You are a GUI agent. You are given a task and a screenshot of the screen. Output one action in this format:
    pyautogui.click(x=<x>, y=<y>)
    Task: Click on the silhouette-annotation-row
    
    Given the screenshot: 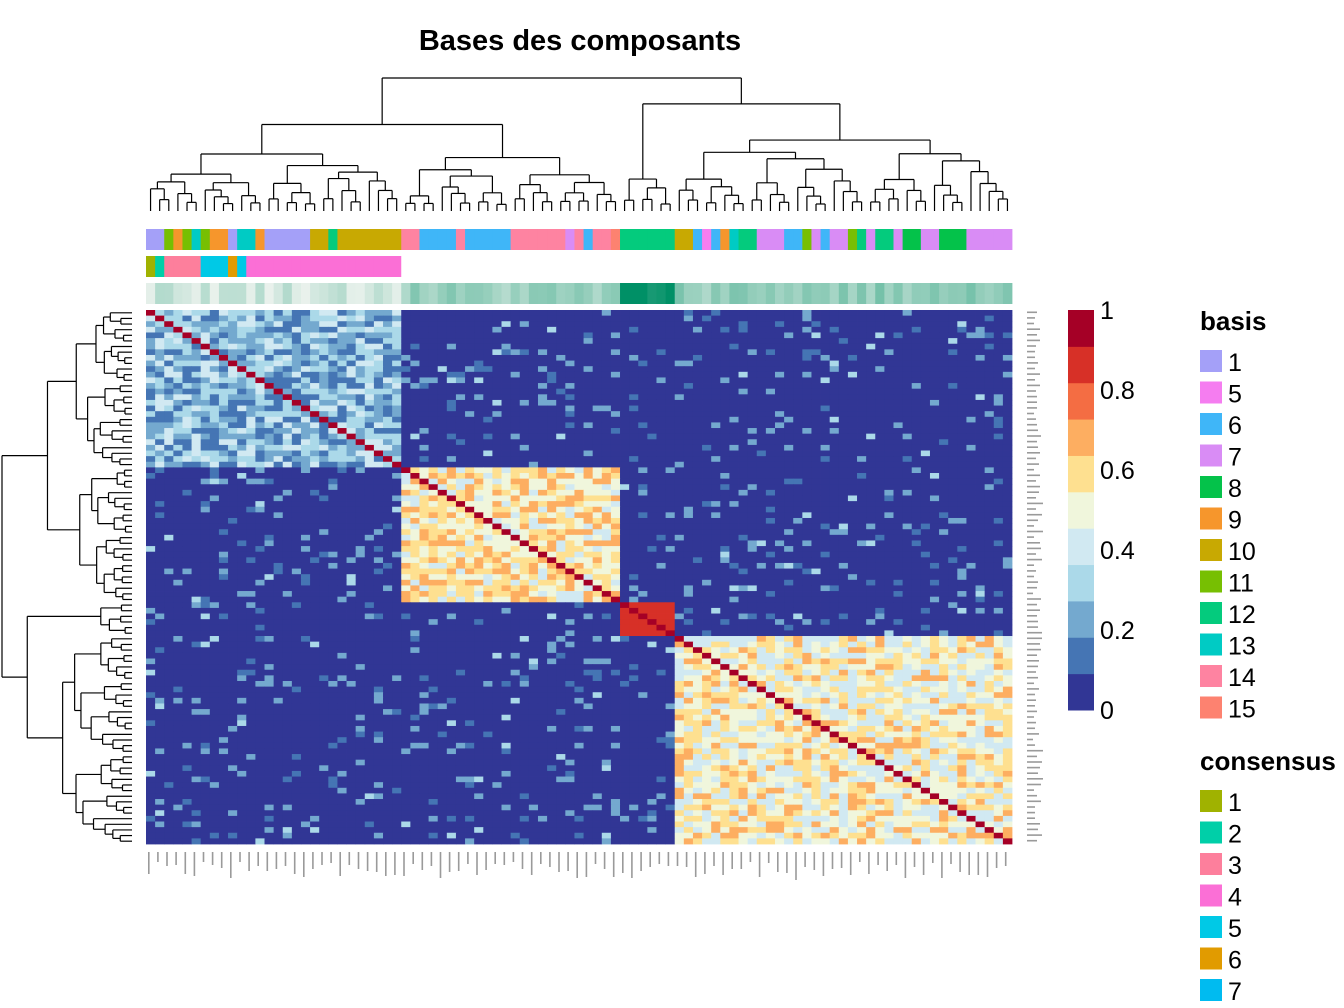 What is the action you would take?
    pyautogui.click(x=579, y=293)
    